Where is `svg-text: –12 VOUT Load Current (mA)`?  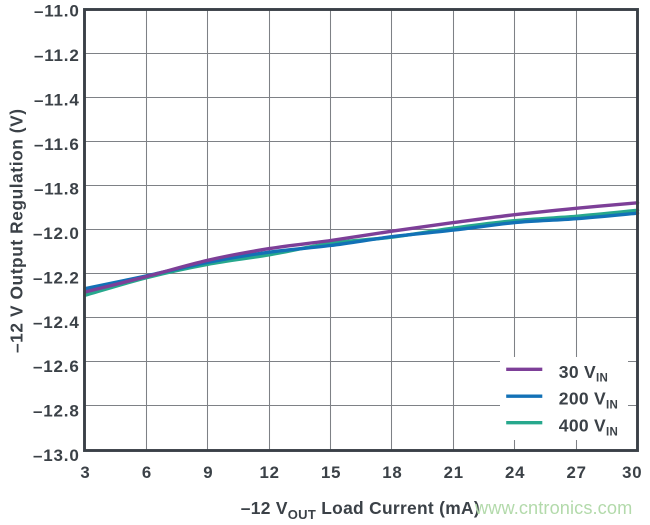
svg-text: –12 VOUT Load Current (mA) is located at coordinates (360, 510).